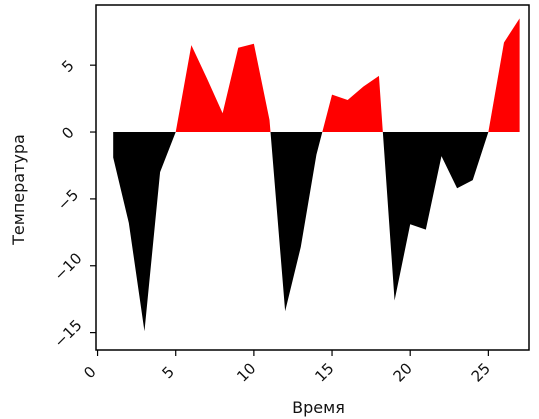 The height and width of the screenshot is (419, 539). Describe the element at coordinates (481, 372) in the screenshot. I see `x-tick-label: 25` at that location.